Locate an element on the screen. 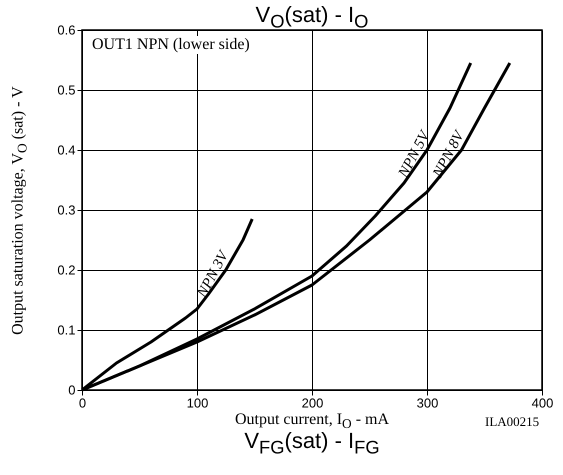 This screenshot has height=475, width=563. x-tick-label: 300 is located at coordinates (427, 403).